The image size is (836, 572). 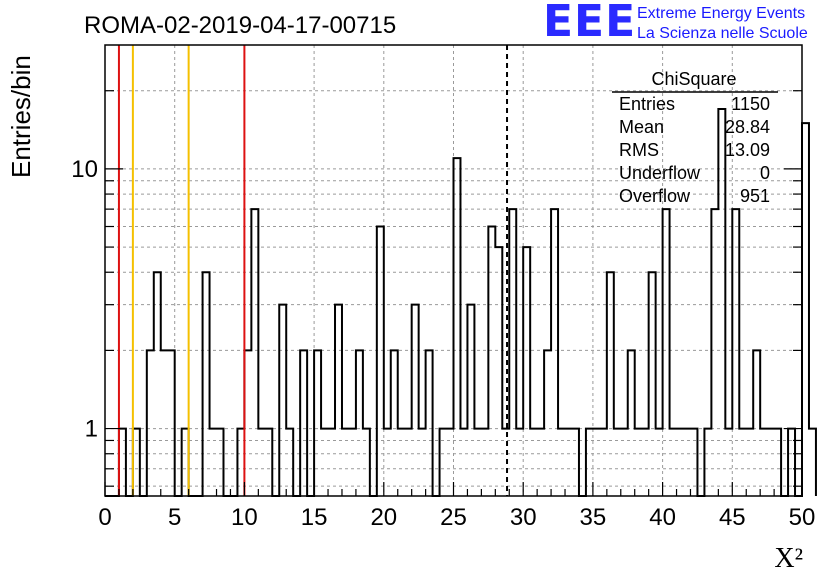 I want to click on x-tick-label: 30, so click(x=523, y=517).